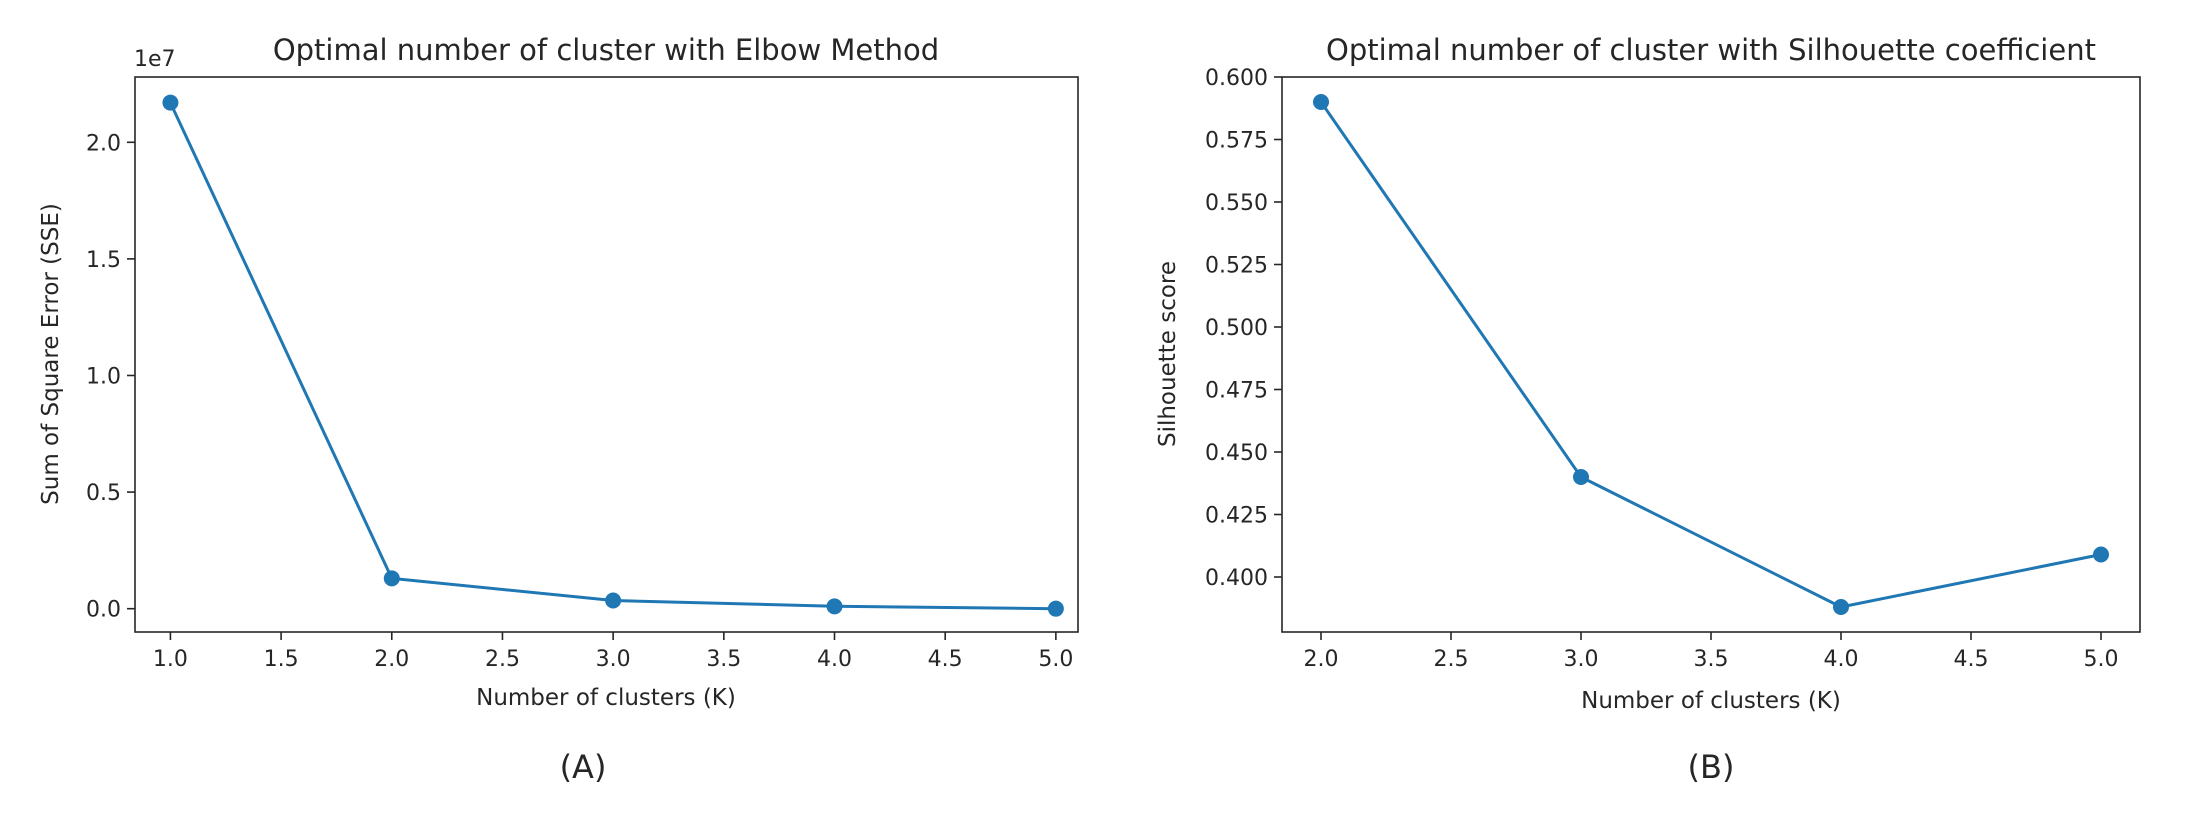 Image resolution: width=2186 pixels, height=822 pixels. What do you see at coordinates (103, 260) in the screenshot?
I see `y-tick-label-a-3: 1.5` at bounding box center [103, 260].